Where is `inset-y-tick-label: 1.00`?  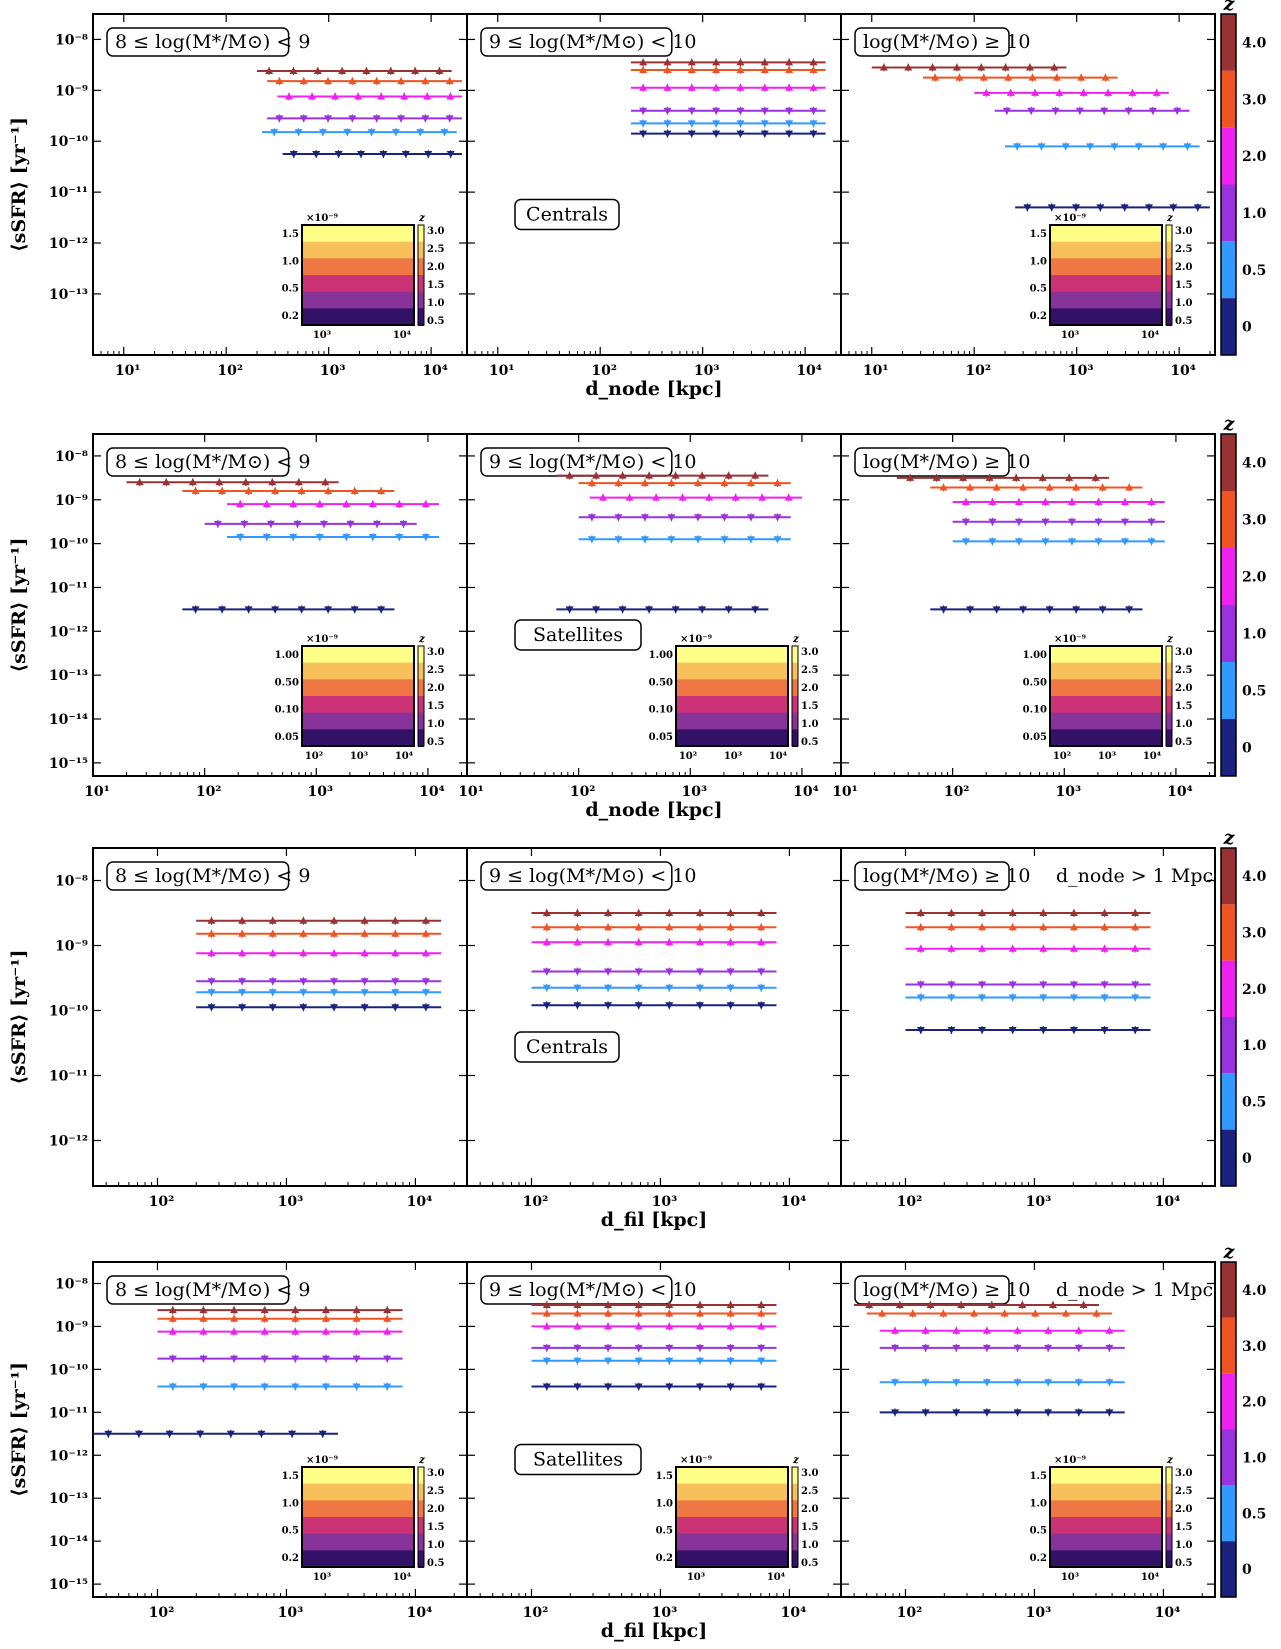 inset-y-tick-label: 1.00 is located at coordinates (1035, 655).